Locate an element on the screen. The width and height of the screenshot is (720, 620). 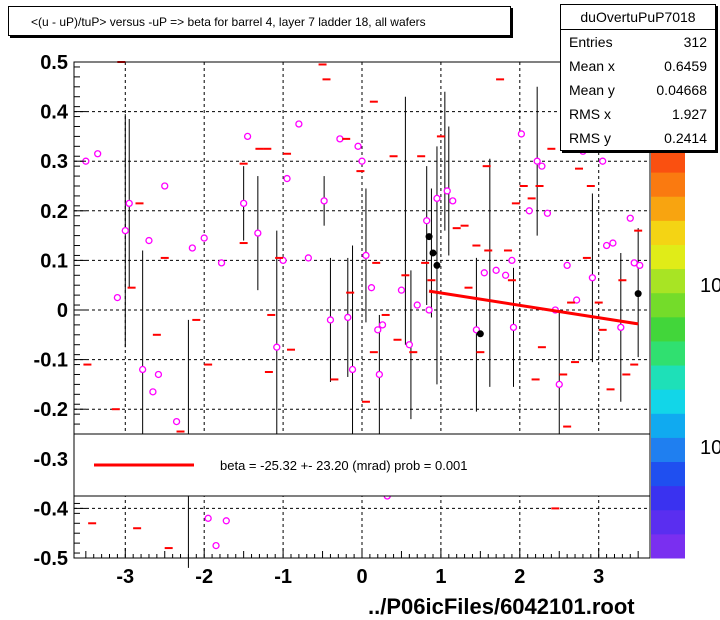
y-tick-label: 0.1 is located at coordinates (54, 261).